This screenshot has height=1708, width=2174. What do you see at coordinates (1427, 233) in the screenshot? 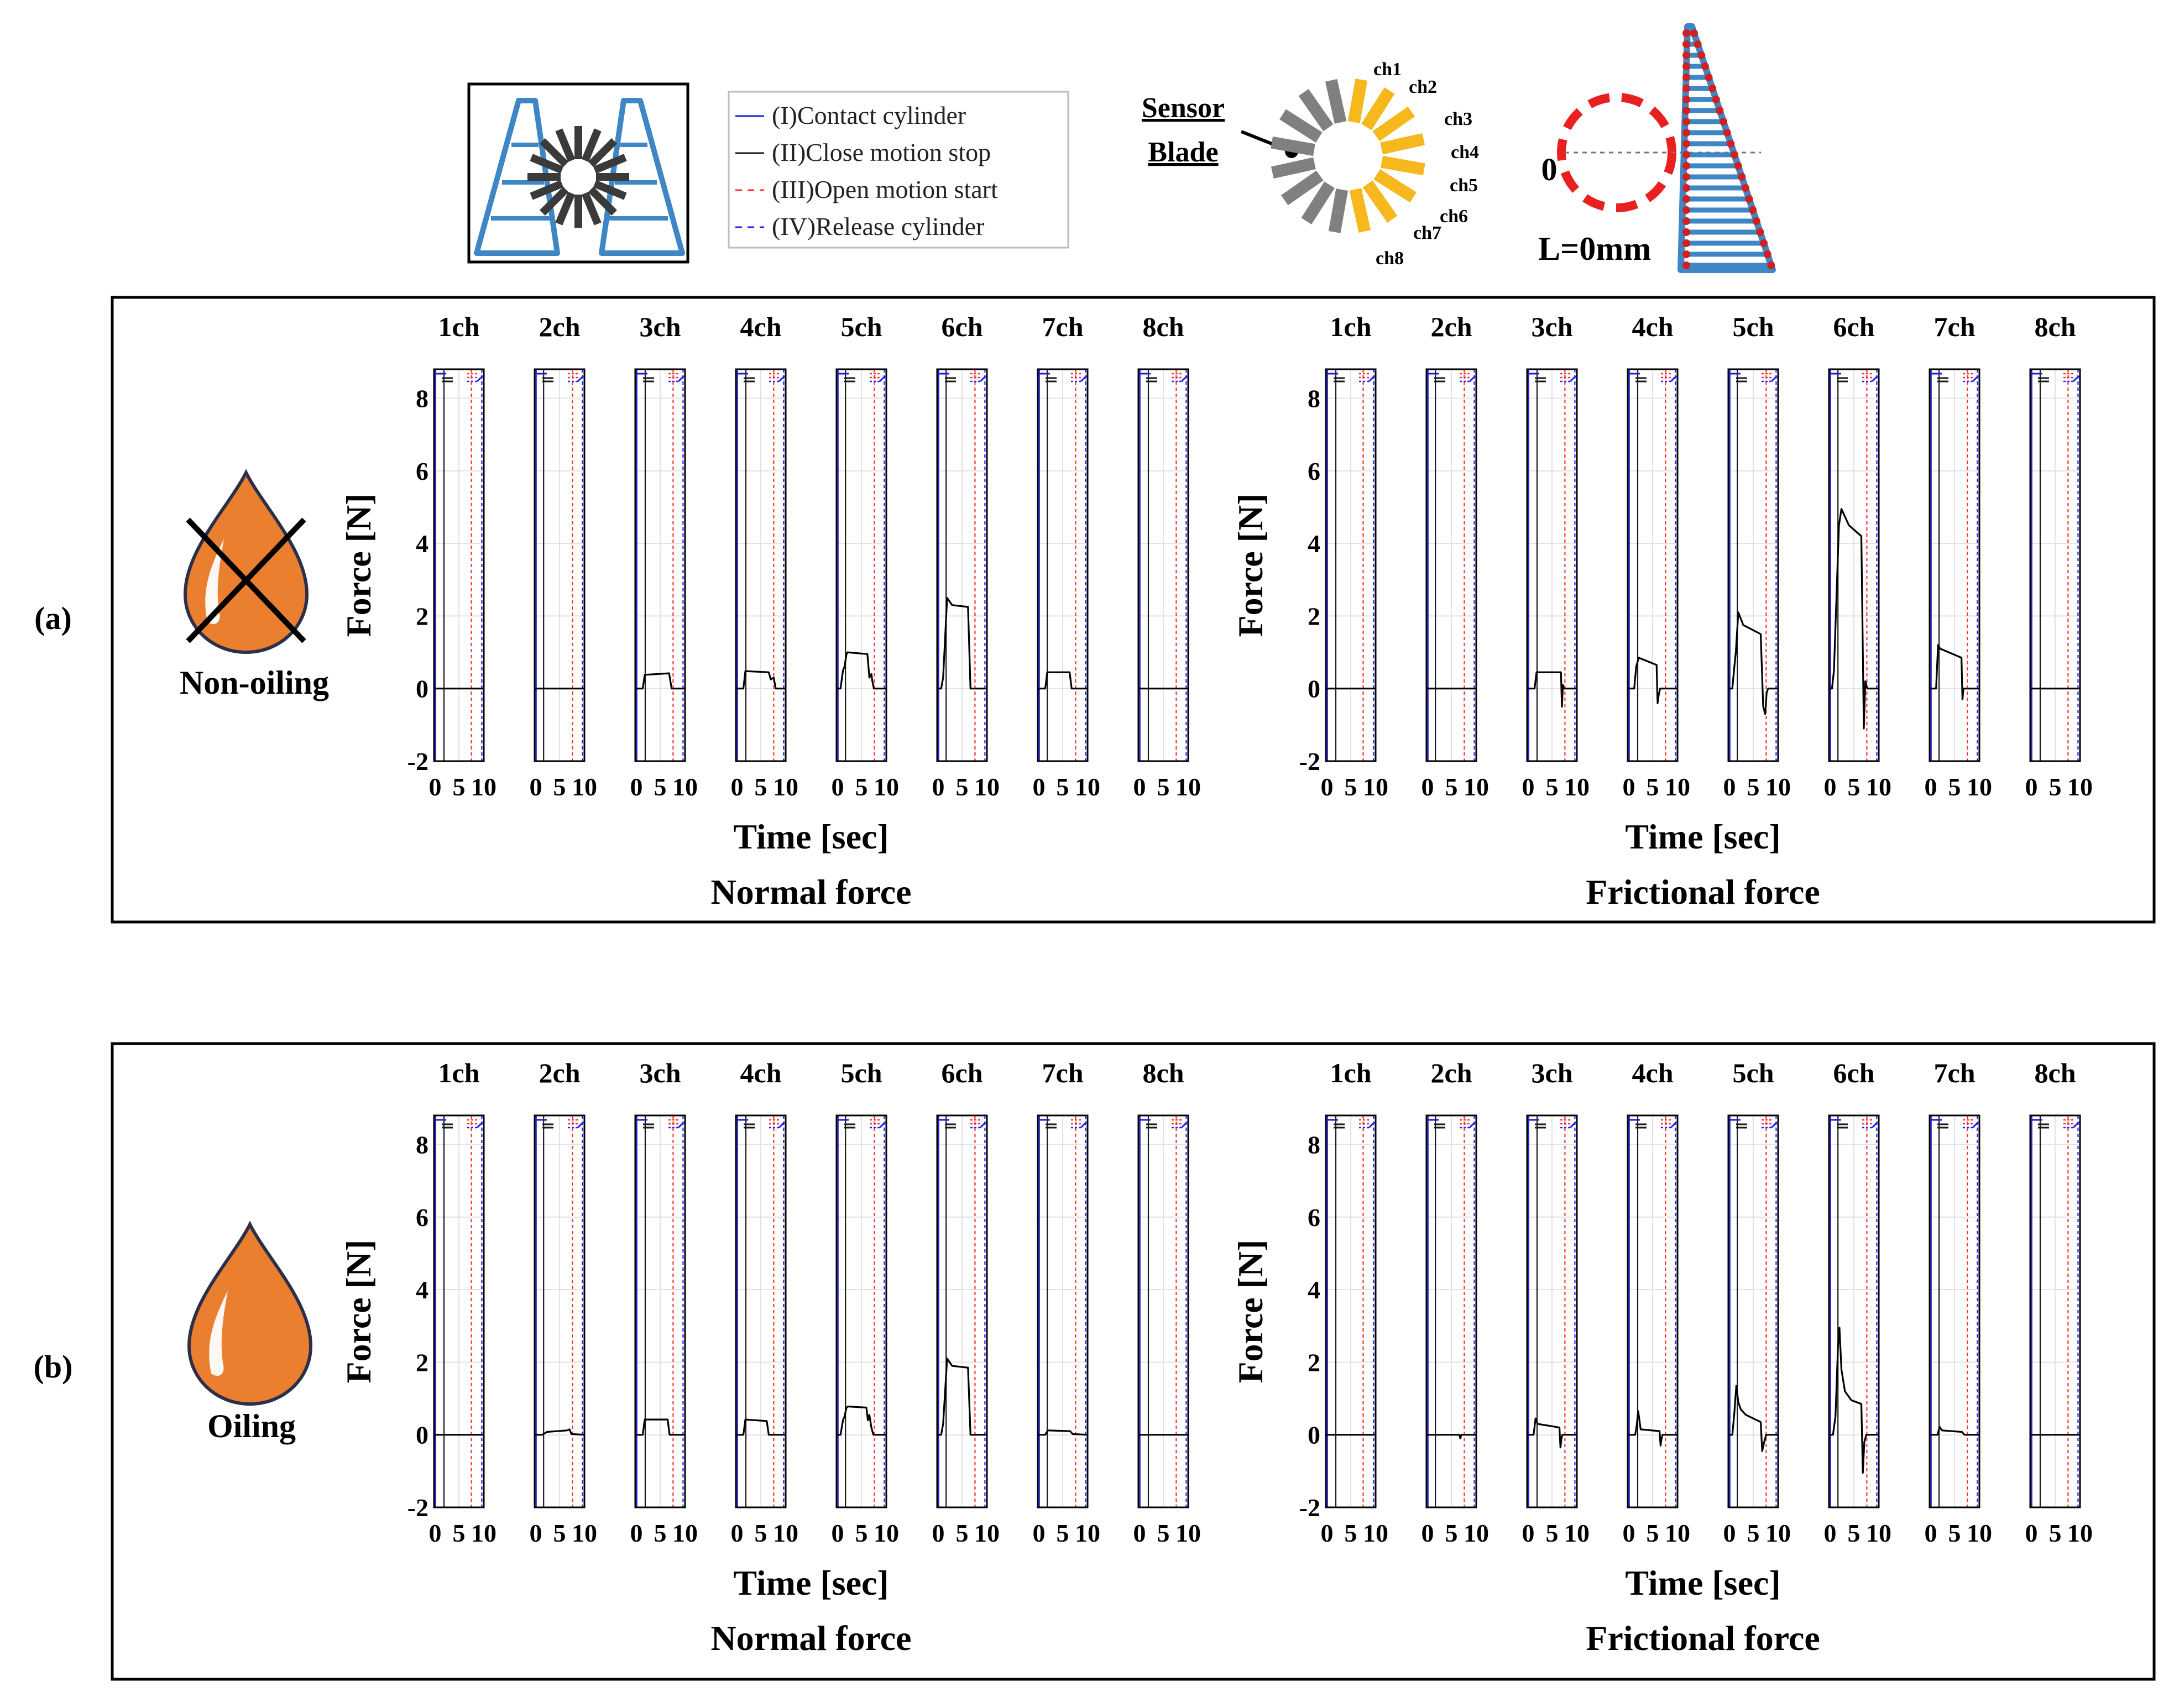
I see `sensor-channel-label: ch7` at bounding box center [1427, 233].